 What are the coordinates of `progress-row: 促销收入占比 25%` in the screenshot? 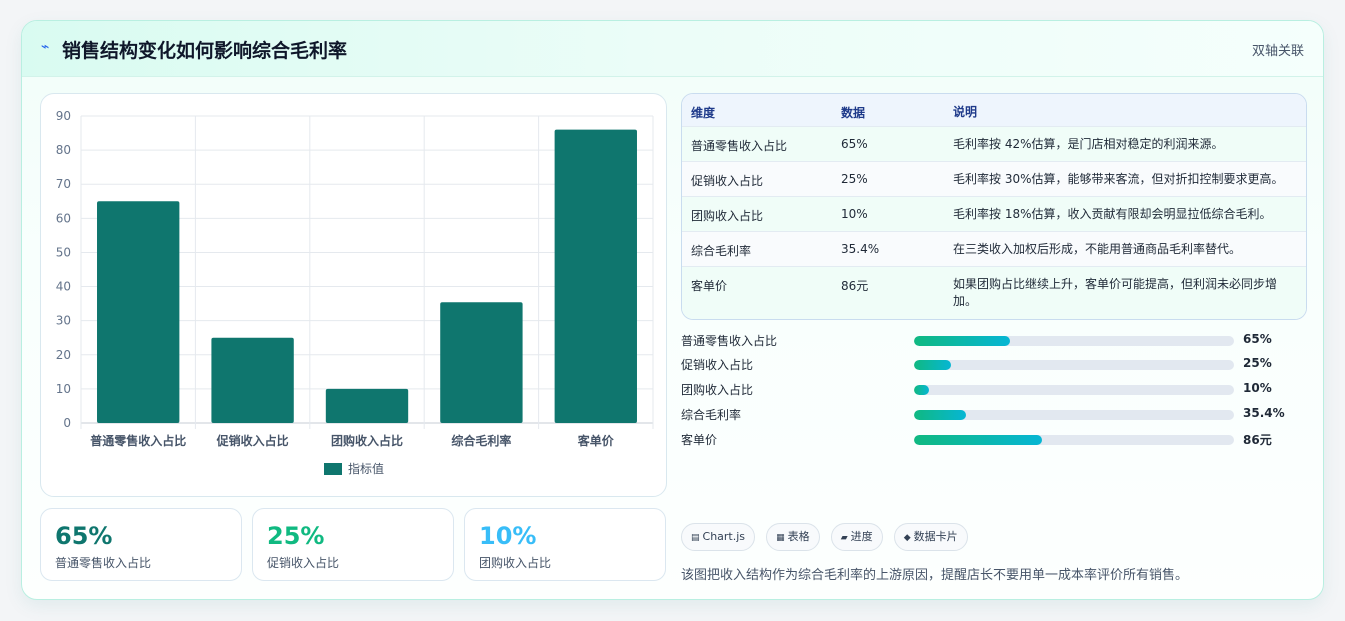 It's located at (991, 364).